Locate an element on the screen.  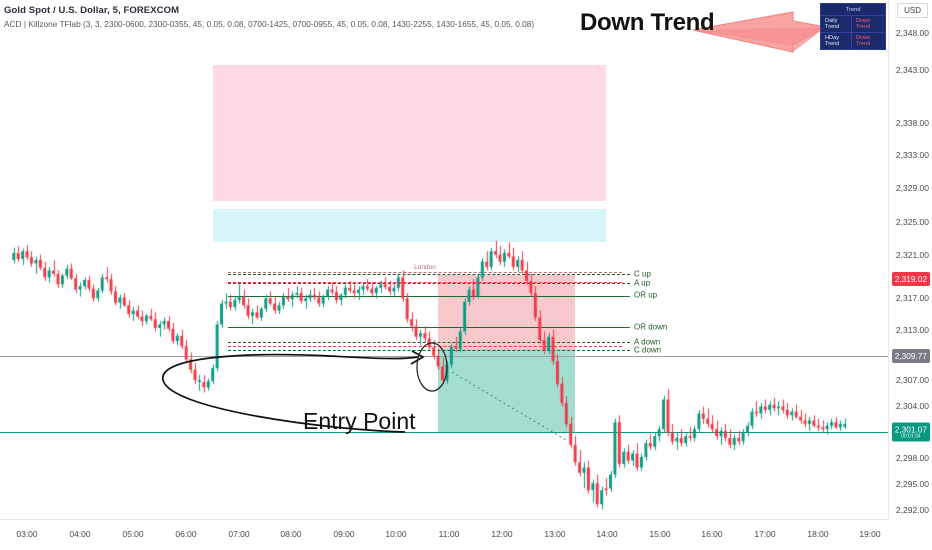
acd-level-label: OR up is located at coordinates (646, 295).